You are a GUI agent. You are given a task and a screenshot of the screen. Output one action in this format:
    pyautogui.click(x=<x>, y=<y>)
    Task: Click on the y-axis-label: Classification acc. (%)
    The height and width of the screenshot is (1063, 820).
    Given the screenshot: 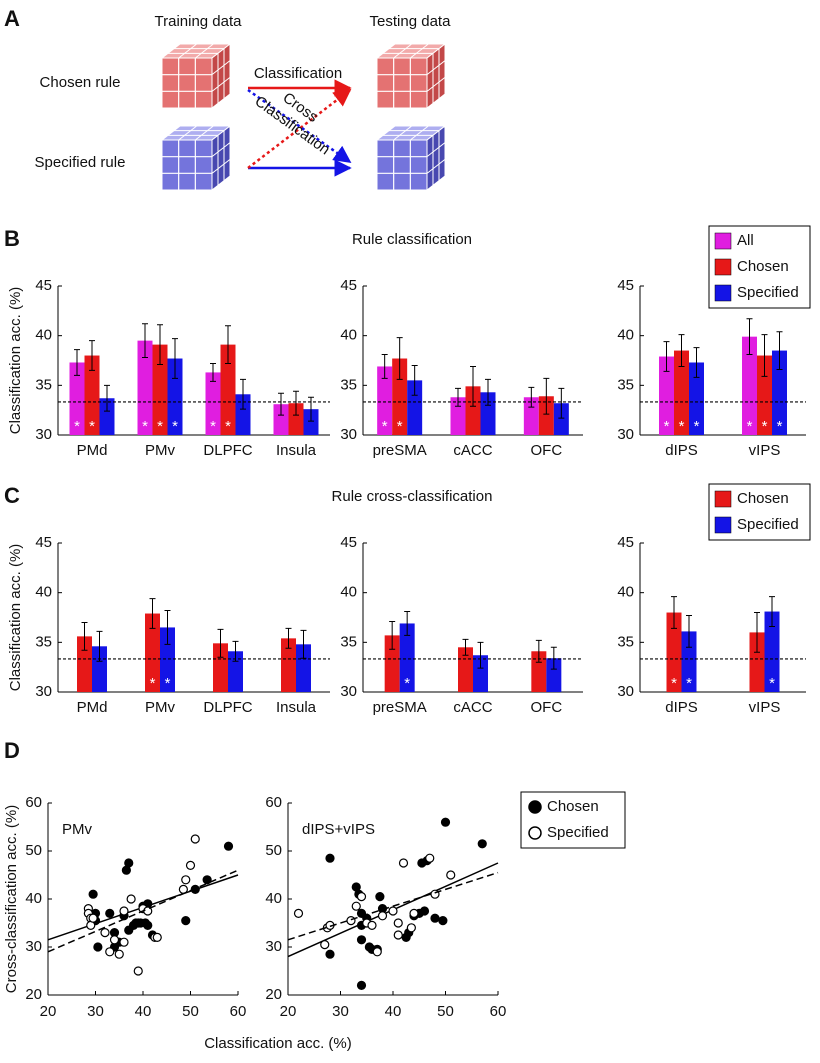 What is the action you would take?
    pyautogui.click(x=15, y=361)
    